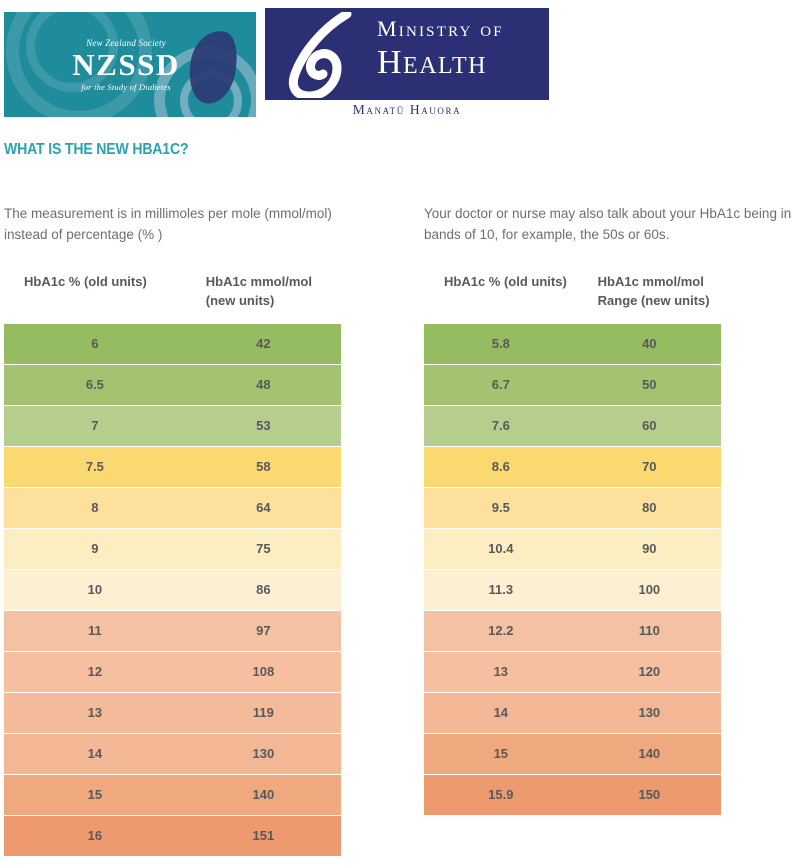 The height and width of the screenshot is (868, 800). What do you see at coordinates (126, 43) in the screenshot?
I see `nzssd-top-line: New Zealand Society` at bounding box center [126, 43].